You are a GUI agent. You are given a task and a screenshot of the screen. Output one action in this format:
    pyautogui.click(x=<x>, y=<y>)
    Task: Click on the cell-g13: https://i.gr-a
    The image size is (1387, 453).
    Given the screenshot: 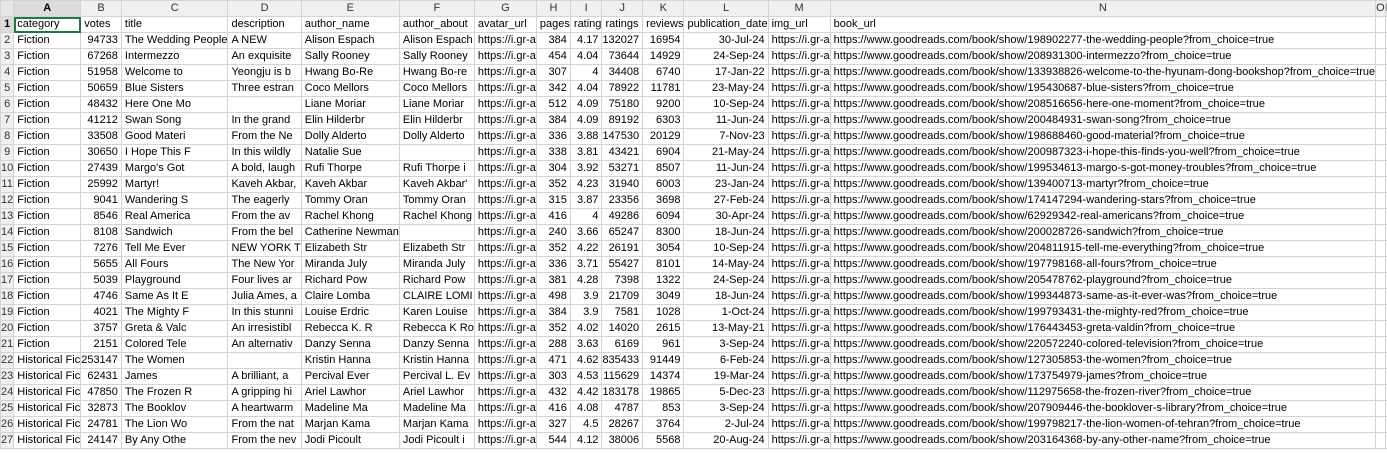 What is the action you would take?
    pyautogui.click(x=505, y=216)
    